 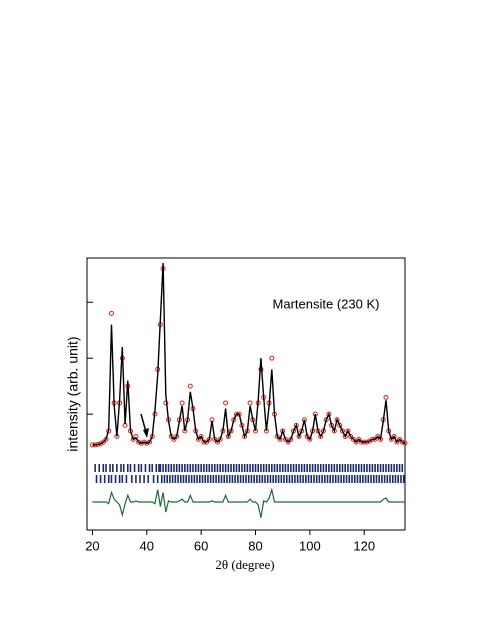 What do you see at coordinates (143, 423) in the screenshot?
I see `arrow-shaft` at bounding box center [143, 423].